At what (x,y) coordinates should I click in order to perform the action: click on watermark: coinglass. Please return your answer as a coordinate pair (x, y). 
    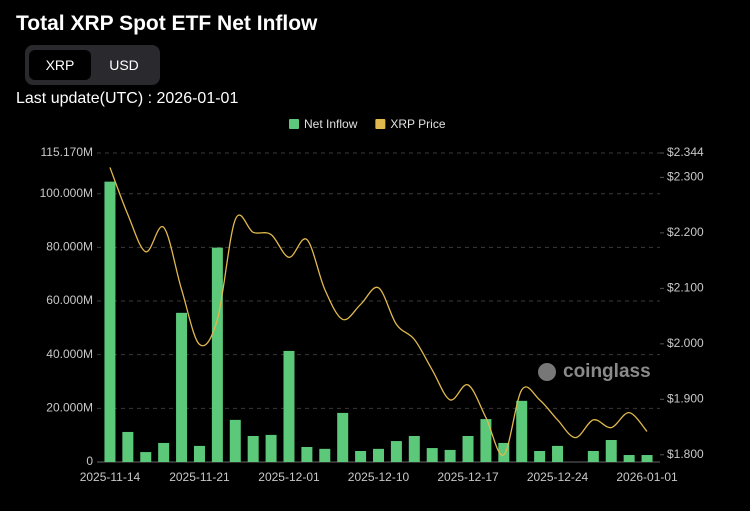
    Looking at the image, I should click on (594, 371).